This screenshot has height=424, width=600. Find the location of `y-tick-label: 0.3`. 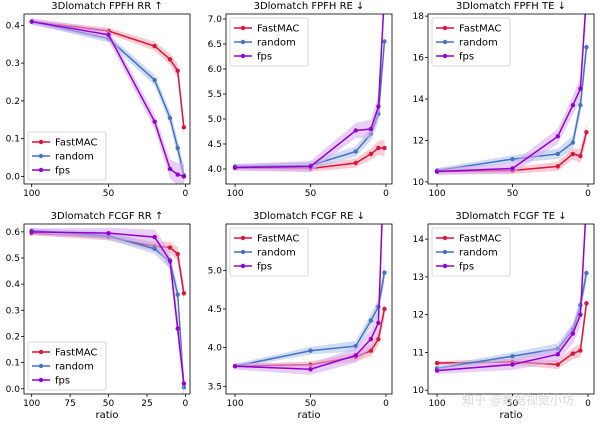

y-tick-label: 0.3 is located at coordinates (13, 64).